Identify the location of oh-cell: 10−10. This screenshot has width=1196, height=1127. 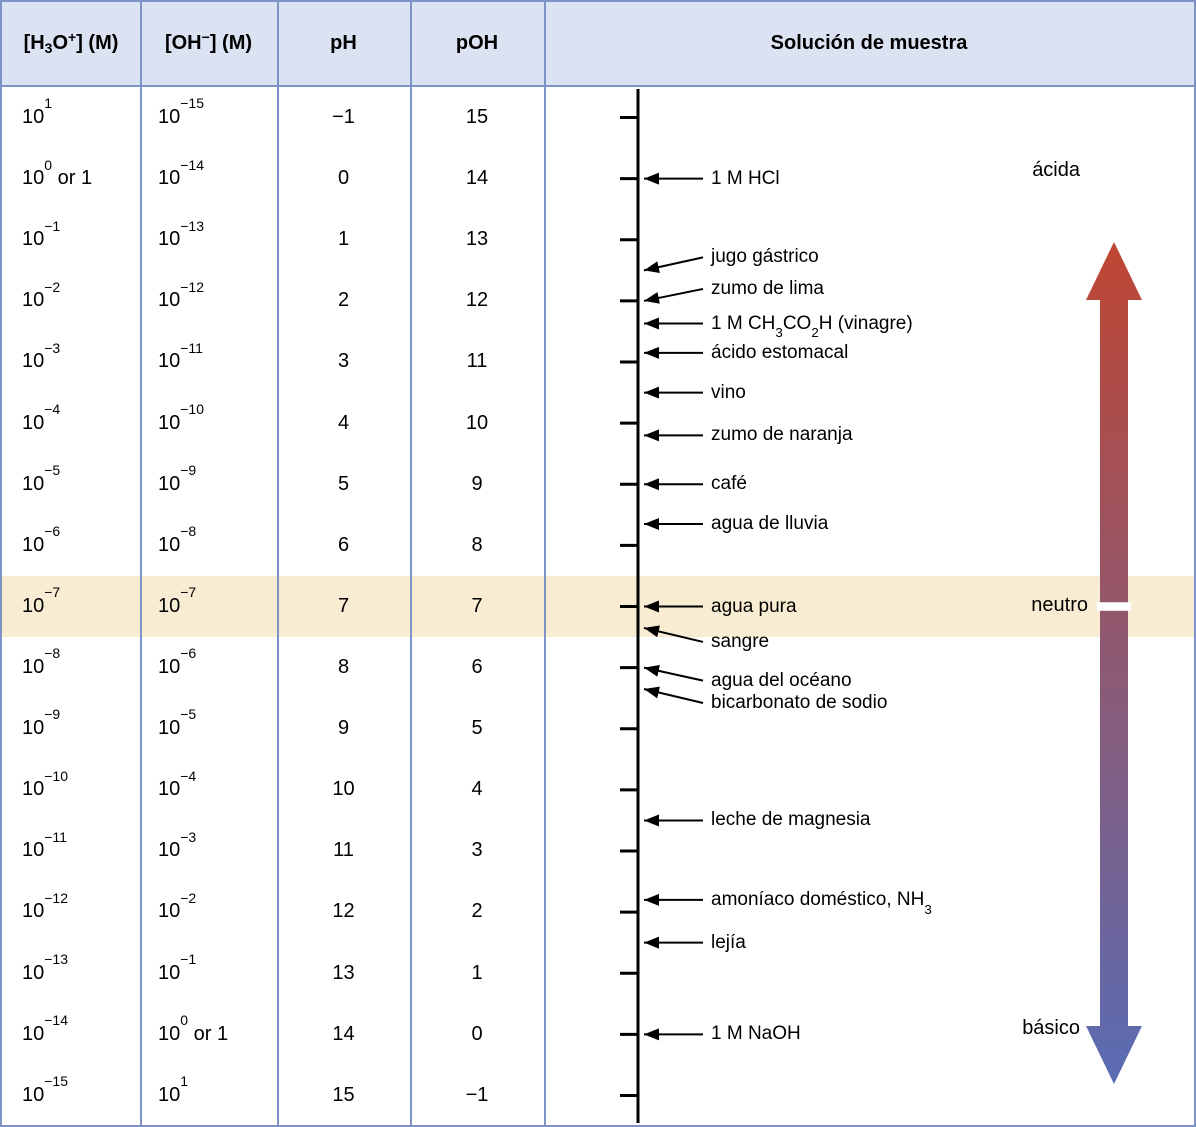
(181, 417).